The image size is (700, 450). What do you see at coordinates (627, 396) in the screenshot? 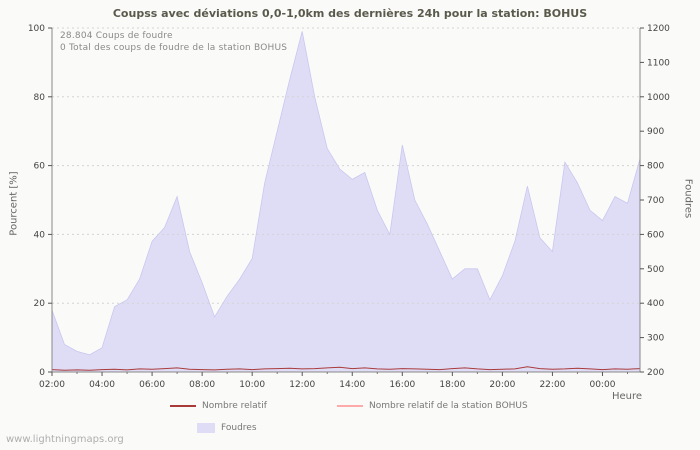
I see `x-axis-label: Heure` at bounding box center [627, 396].